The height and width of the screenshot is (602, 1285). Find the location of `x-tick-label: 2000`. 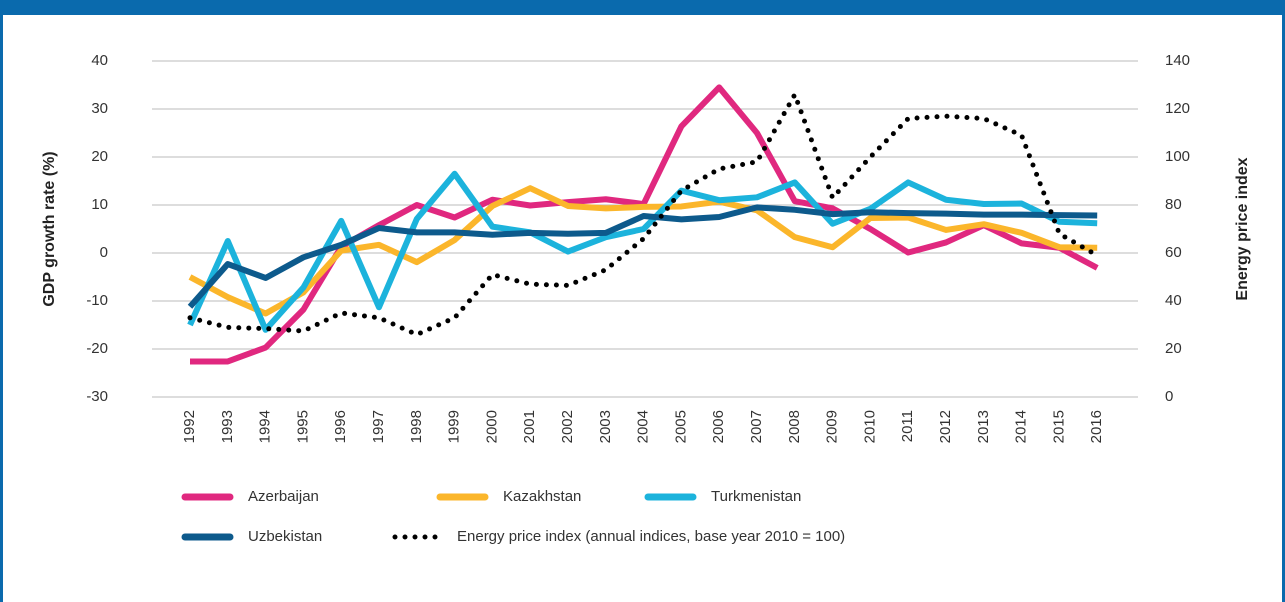

x-tick-label: 2000 is located at coordinates (491, 426).